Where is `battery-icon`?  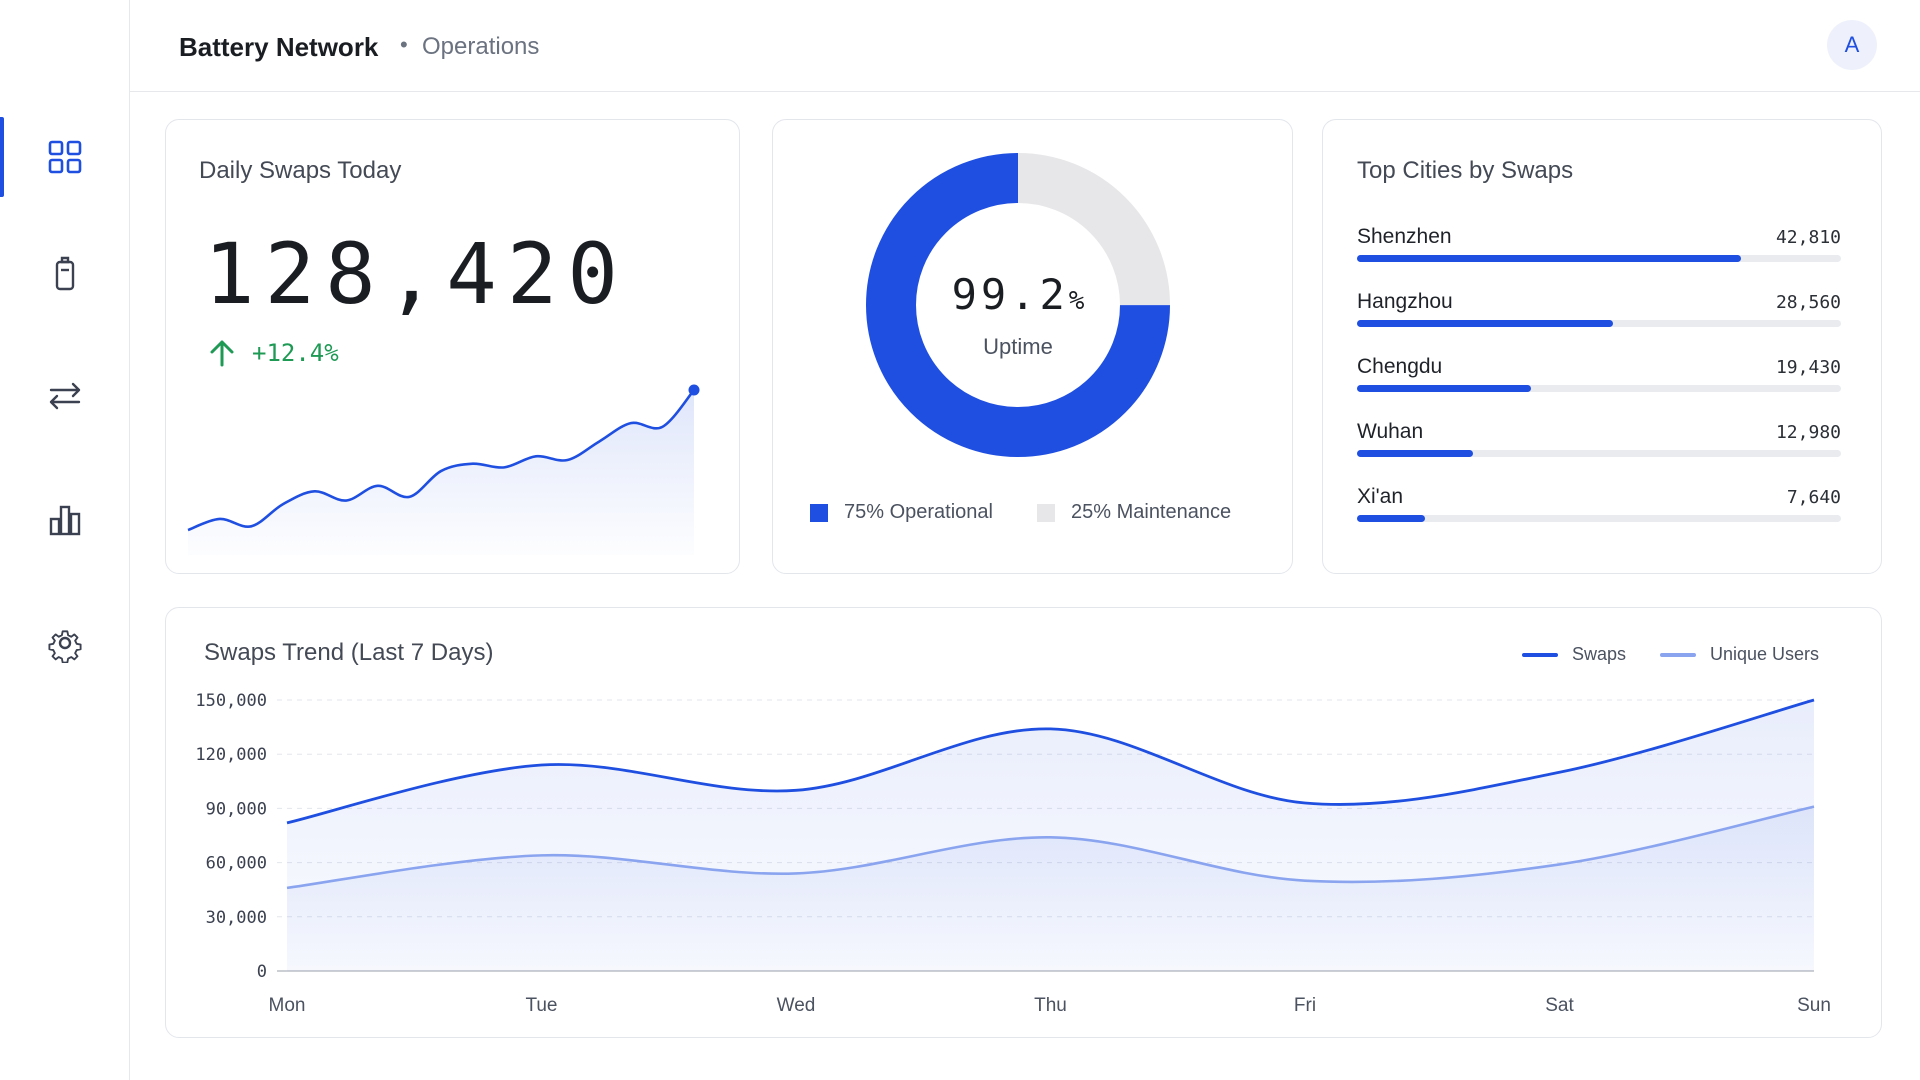 battery-icon is located at coordinates (65, 273).